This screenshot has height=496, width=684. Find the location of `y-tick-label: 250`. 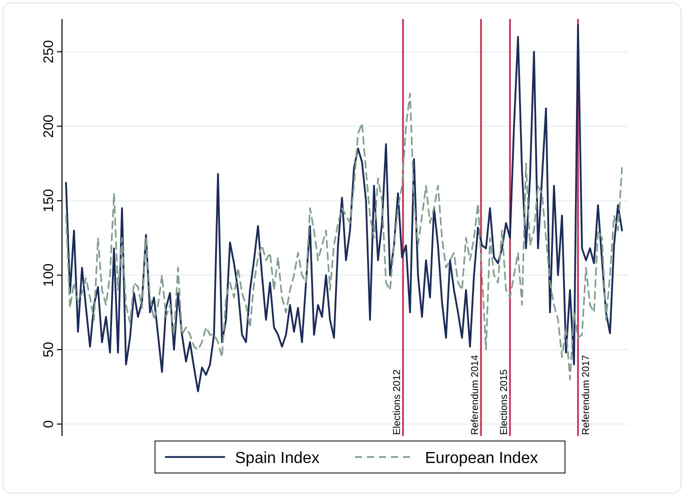

y-tick-label: 250 is located at coordinates (48, 52).